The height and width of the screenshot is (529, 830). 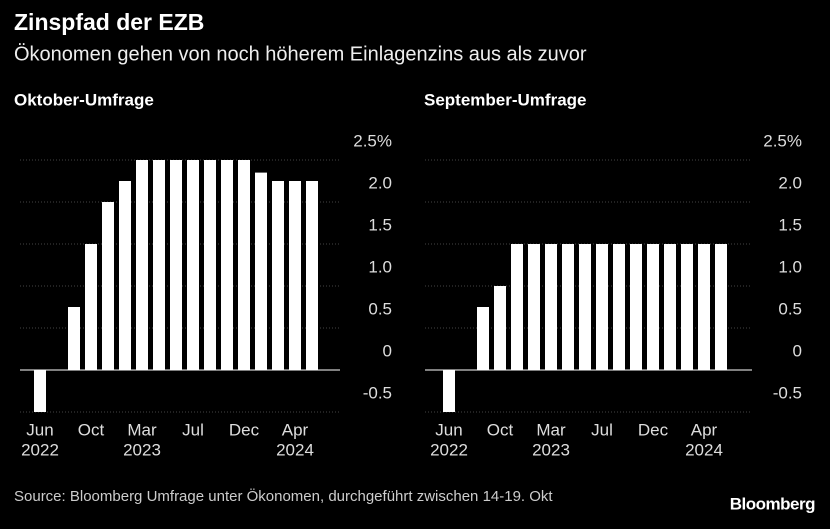 I want to click on title: Zinspfad der EZB, so click(x=109, y=22).